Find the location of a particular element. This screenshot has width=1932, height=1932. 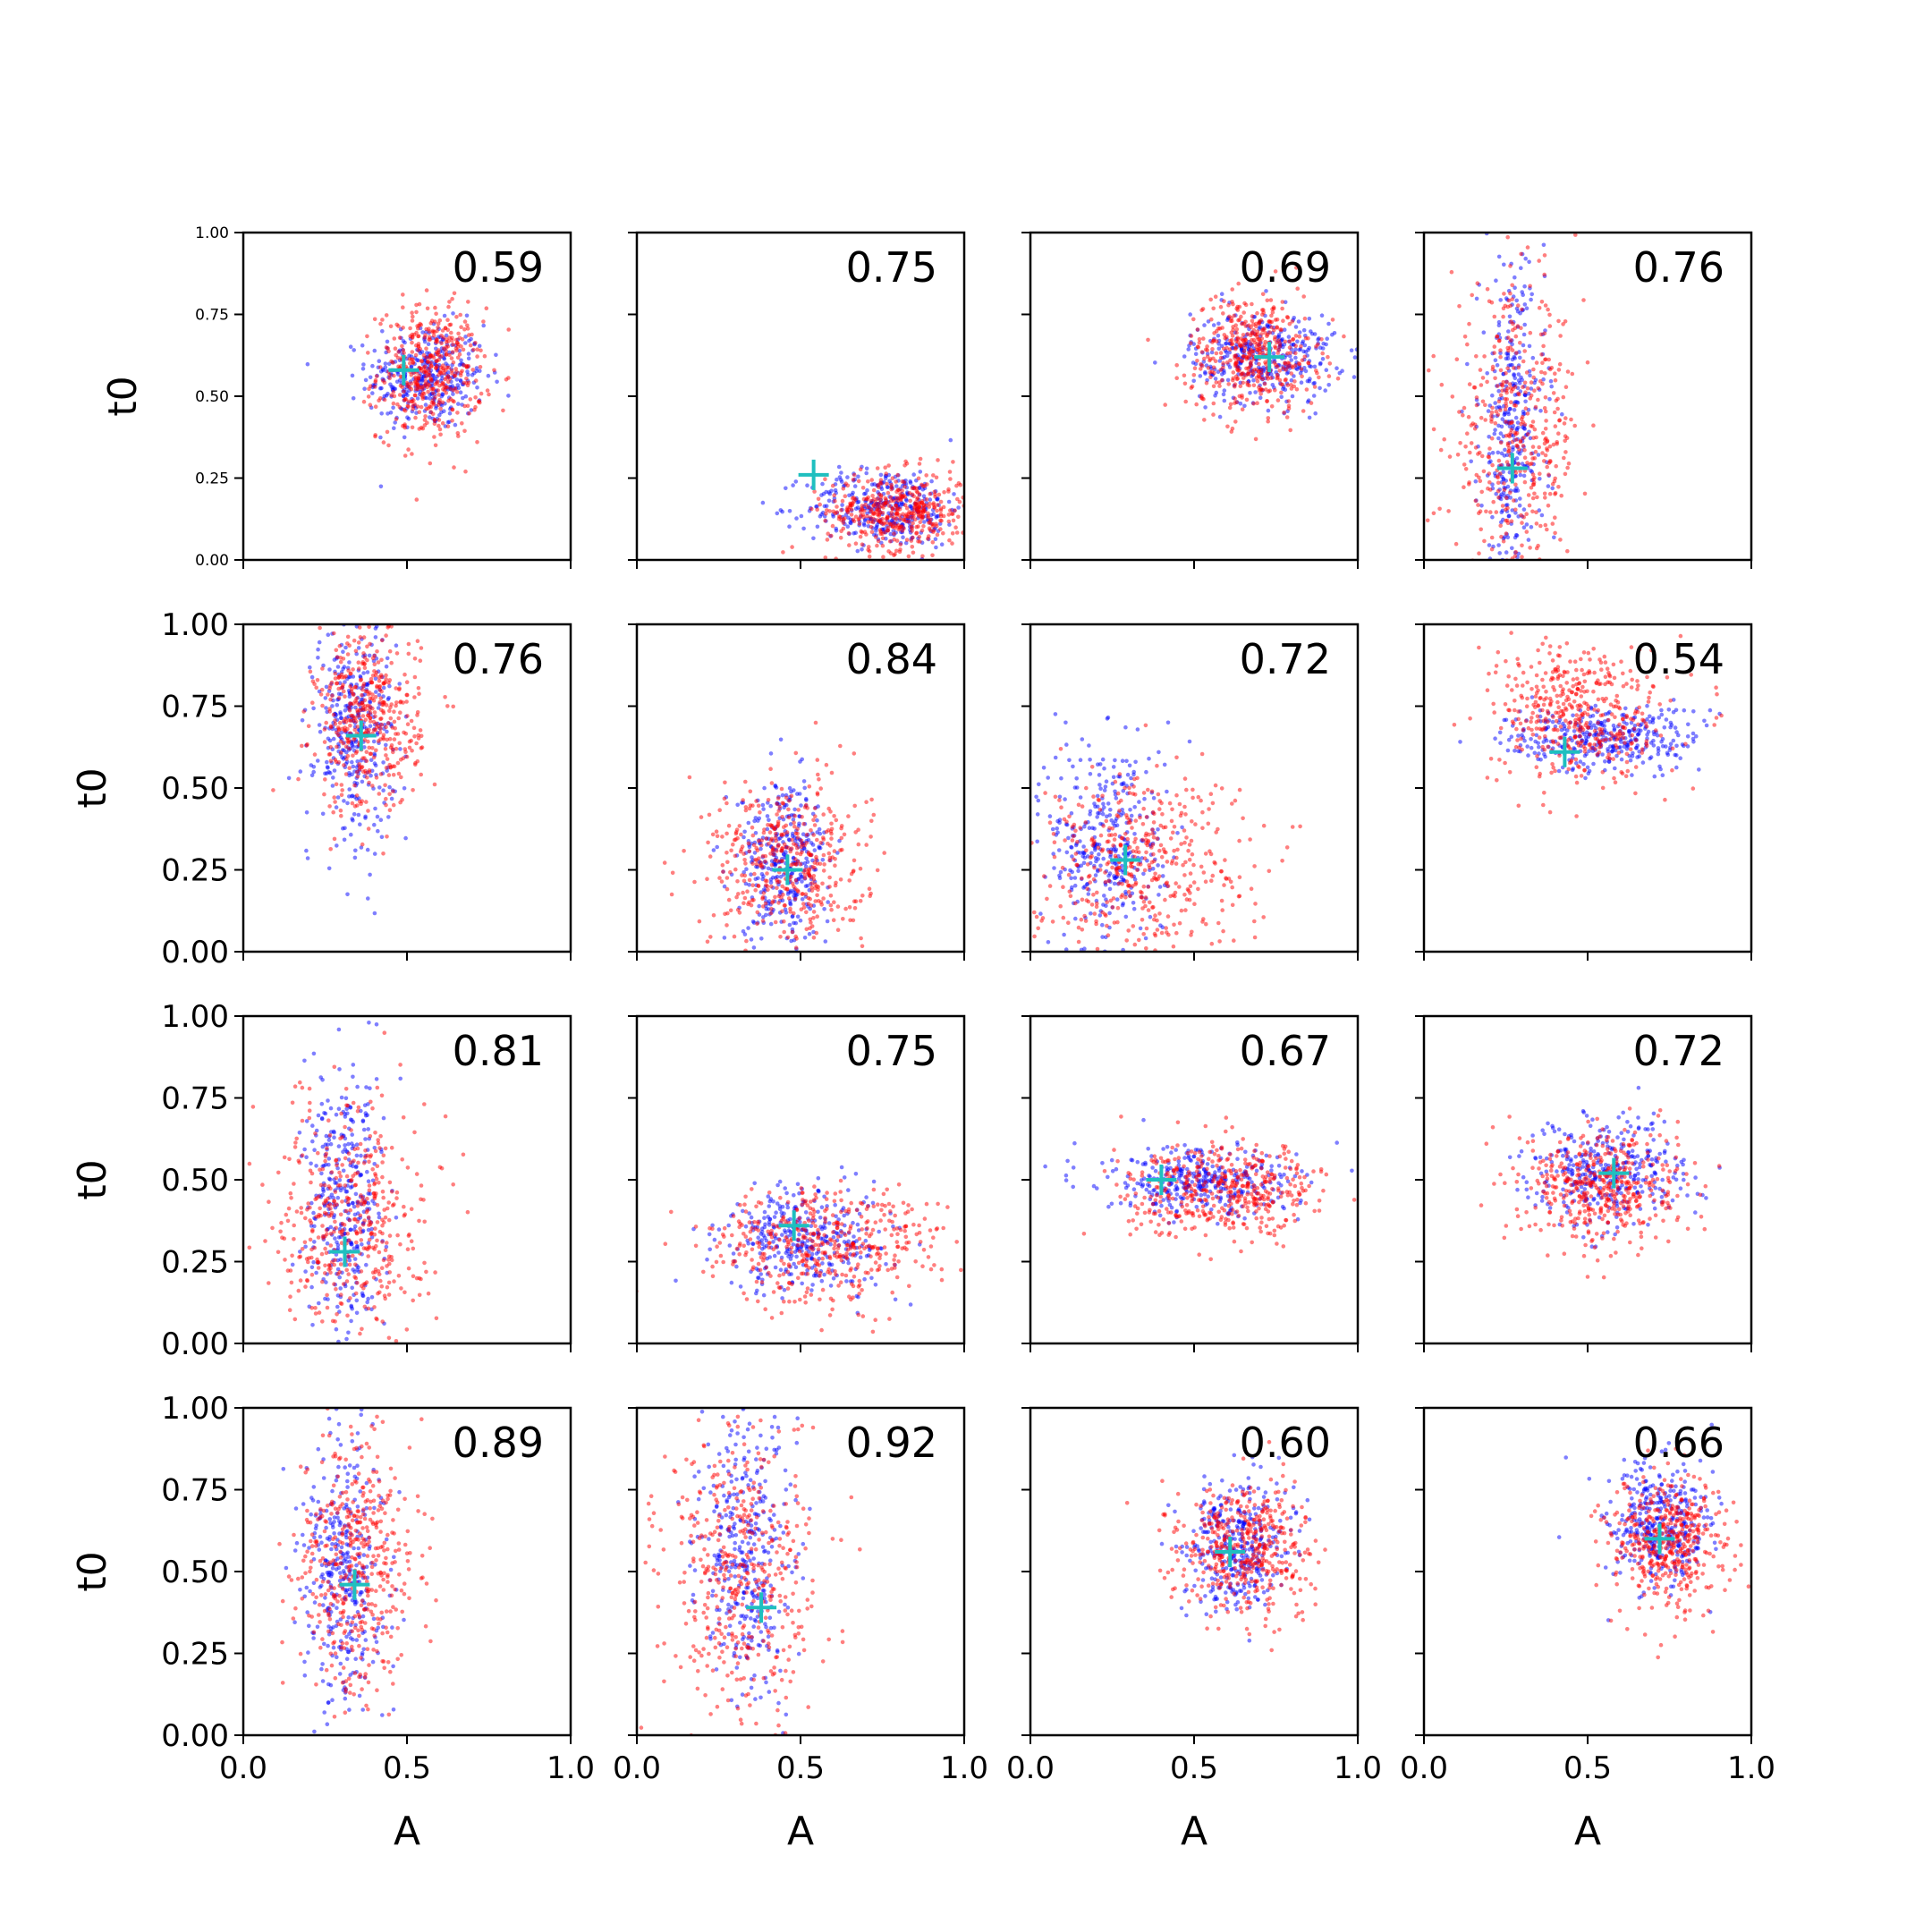

panel-value-label: 0.76 is located at coordinates (498, 659).